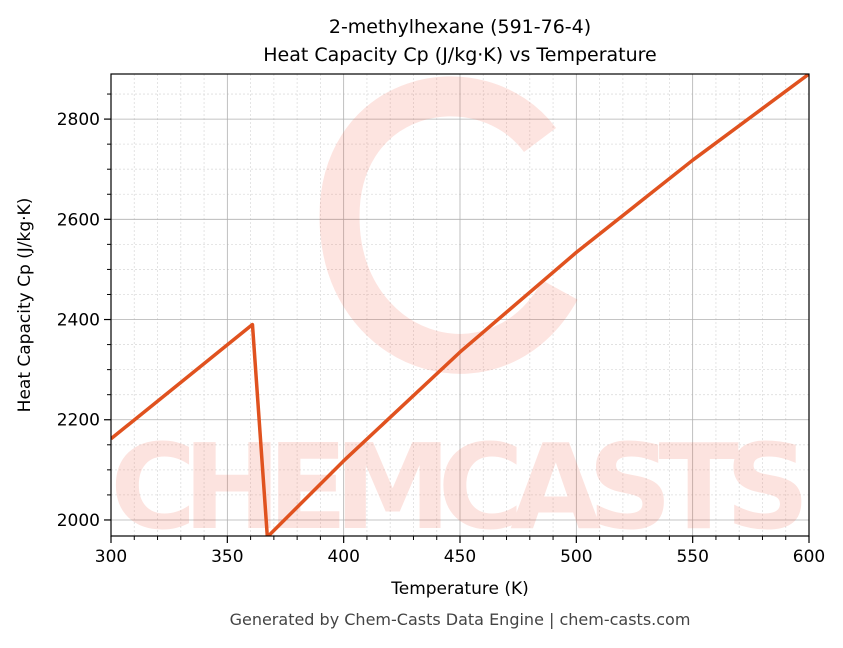  Describe the element at coordinates (111, 557) in the screenshot. I see `x-tick-label: 300` at that location.